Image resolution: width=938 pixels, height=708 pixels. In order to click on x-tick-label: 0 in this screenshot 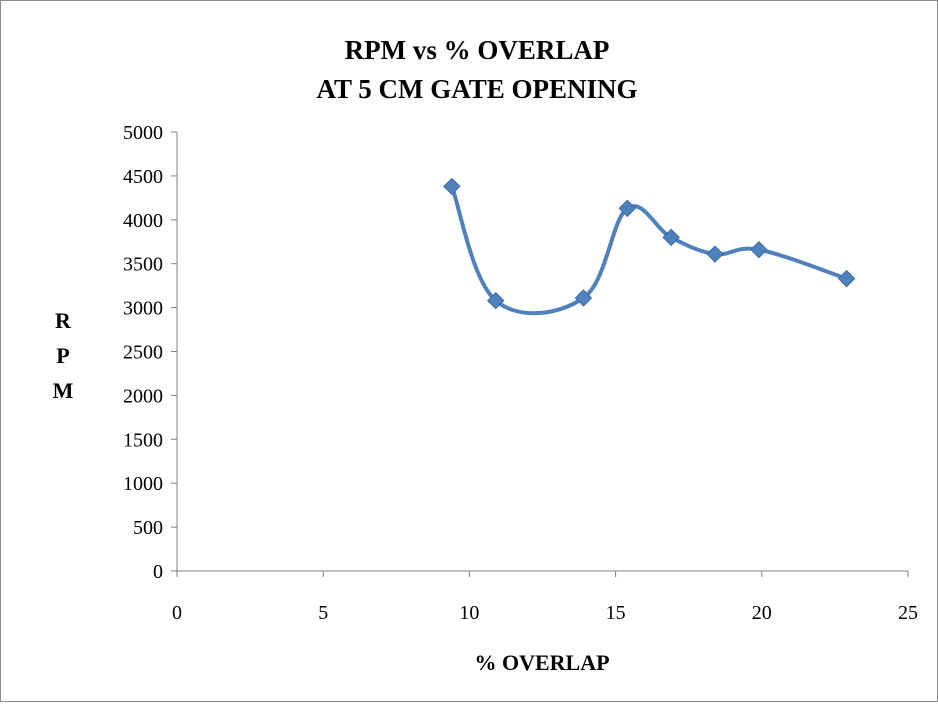, I will do `click(177, 613)`.